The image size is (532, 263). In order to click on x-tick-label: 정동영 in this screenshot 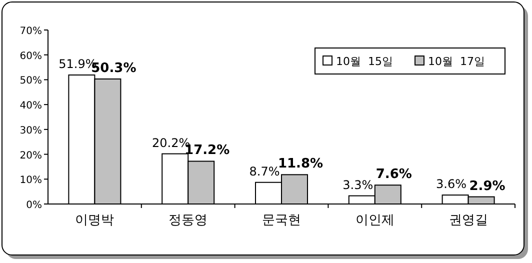, I will do `click(188, 220)`.